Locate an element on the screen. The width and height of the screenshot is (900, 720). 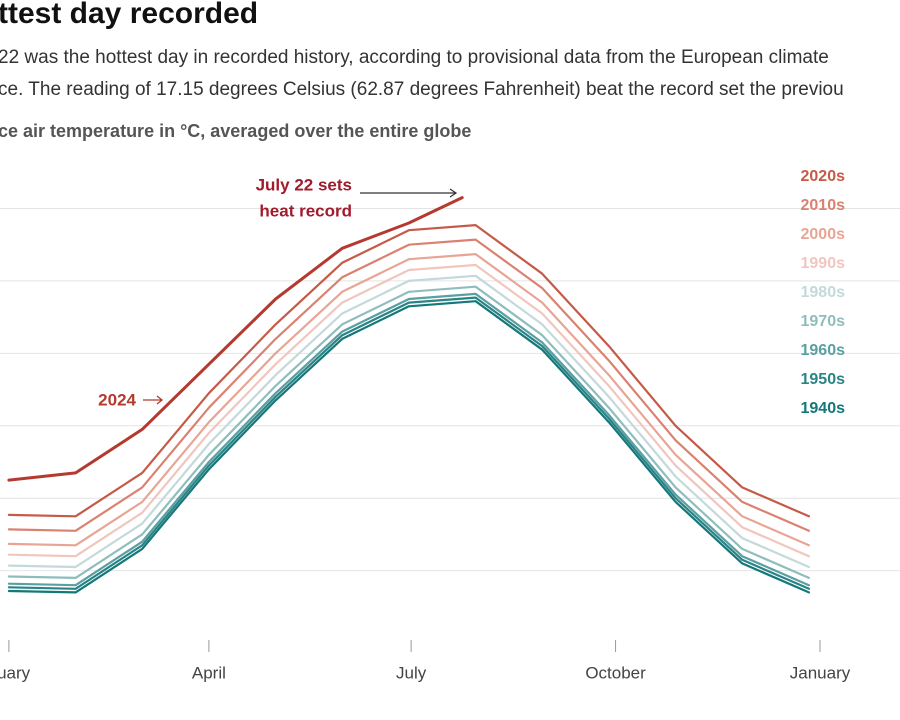
annotation: heat record is located at coordinates (305, 210).